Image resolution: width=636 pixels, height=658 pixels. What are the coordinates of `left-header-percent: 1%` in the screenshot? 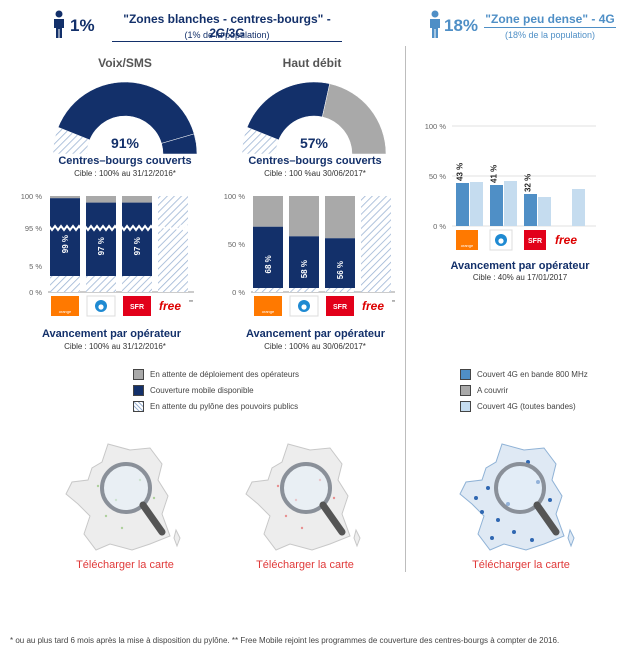 It's located at (82, 25).